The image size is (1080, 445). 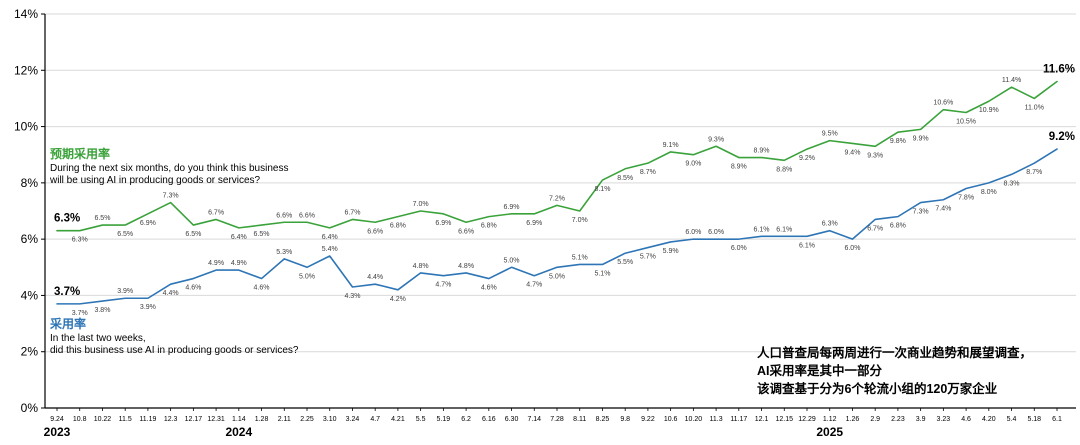 I want to click on y-axis-label: 14%, so click(x=26, y=14).